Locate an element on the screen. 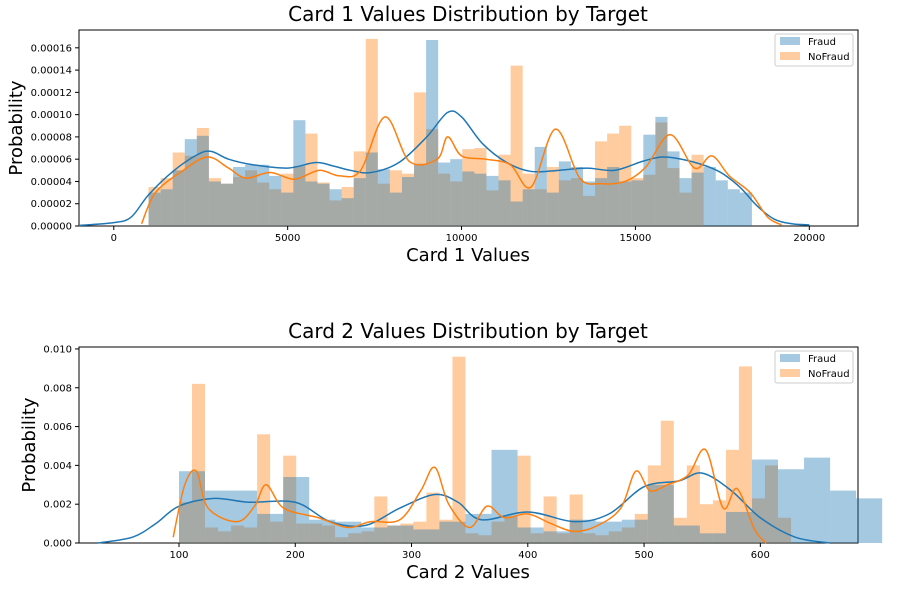 This screenshot has width=898, height=594. y-tick-label: 0.00008 is located at coordinates (51, 137).